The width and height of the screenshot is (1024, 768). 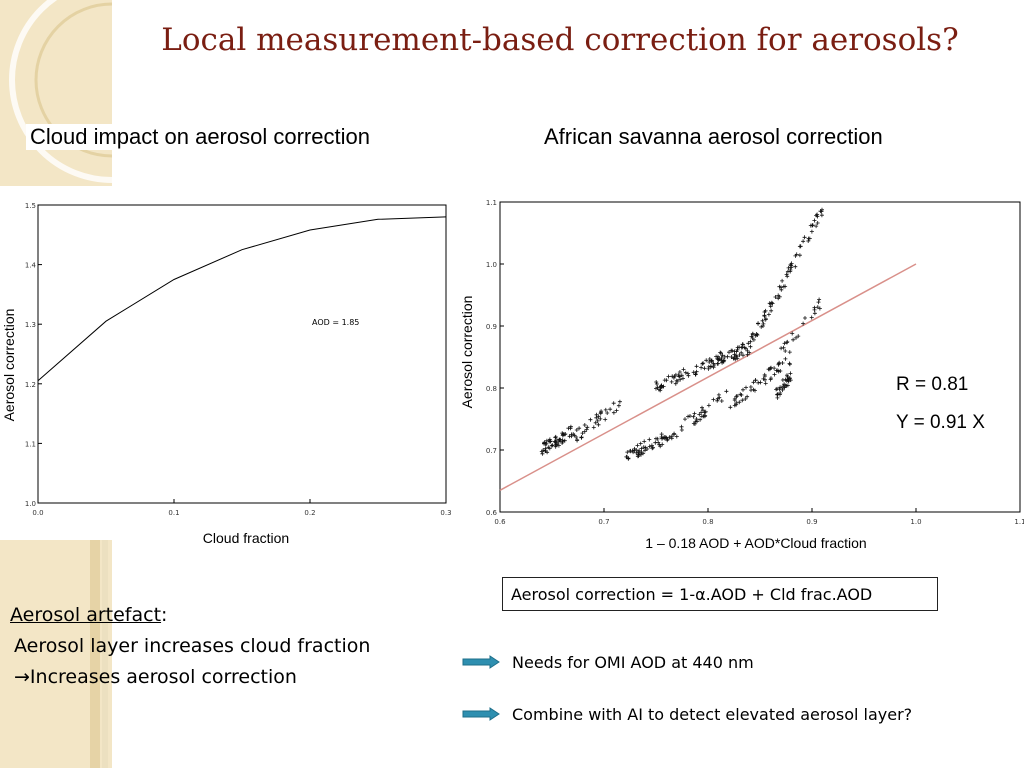 What do you see at coordinates (811, 522) in the screenshot?
I see `x-tick-label: 0.9` at bounding box center [811, 522].